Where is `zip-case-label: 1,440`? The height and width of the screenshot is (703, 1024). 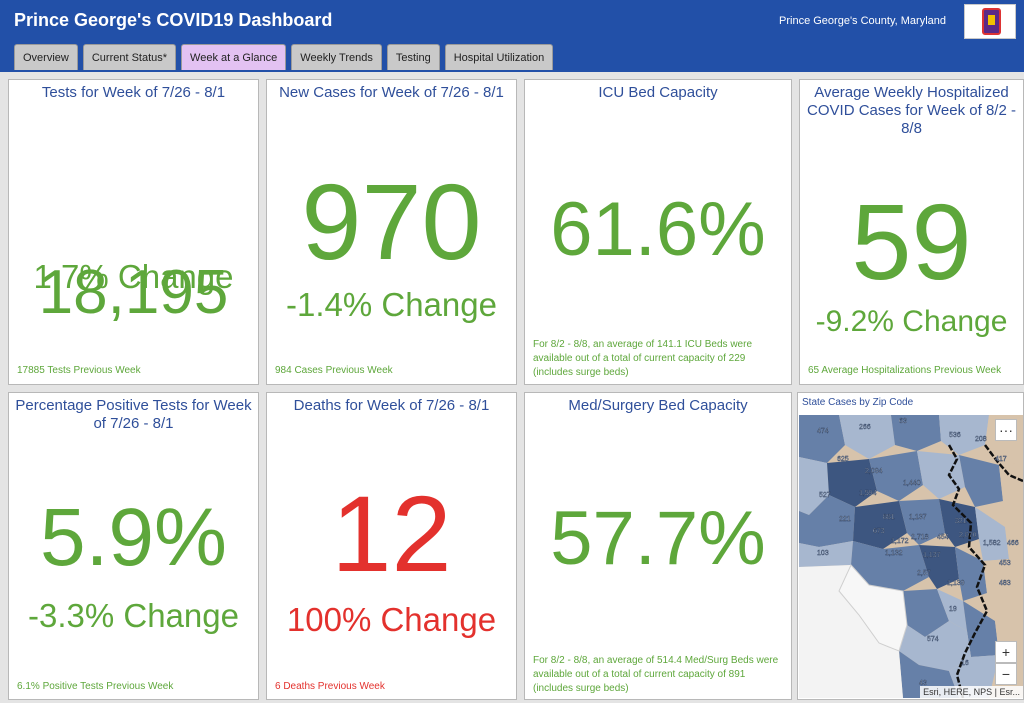 zip-case-label: 1,440 is located at coordinates (912, 483).